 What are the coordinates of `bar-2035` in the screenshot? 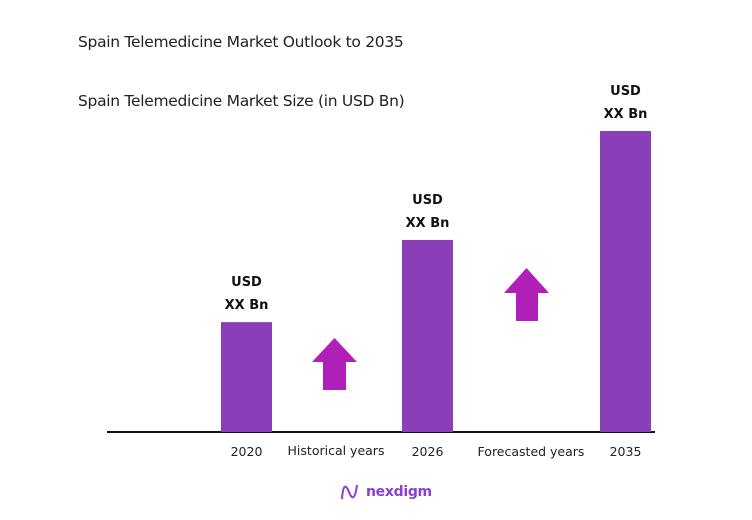 It's located at (625, 281).